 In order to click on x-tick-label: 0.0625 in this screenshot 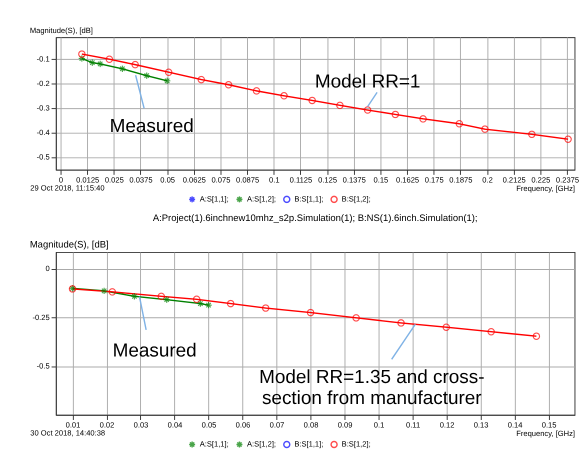, I will do `click(194, 179)`.